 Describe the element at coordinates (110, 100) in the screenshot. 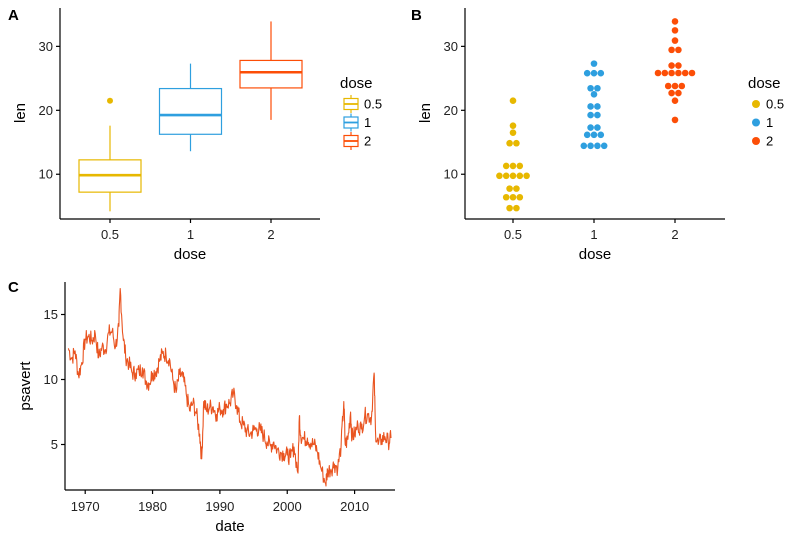

I see `outlier-point` at that location.